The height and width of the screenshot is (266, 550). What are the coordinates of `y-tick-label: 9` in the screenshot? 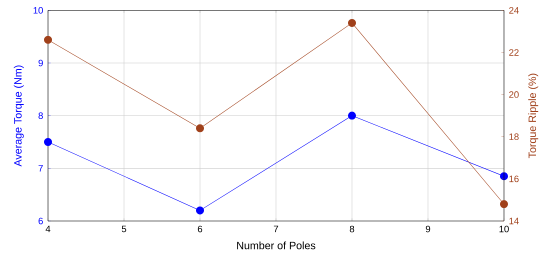 It's located at (40, 63).